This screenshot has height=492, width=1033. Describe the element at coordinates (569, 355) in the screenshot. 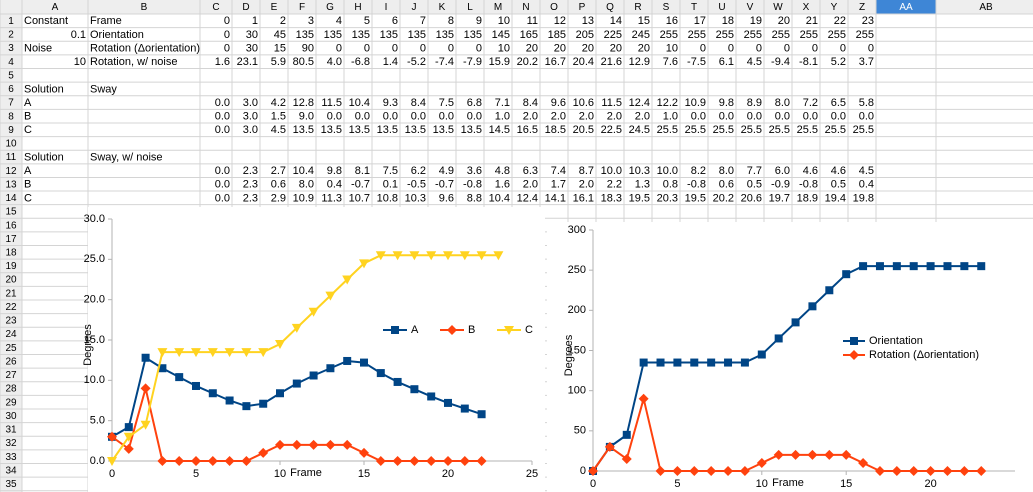

I see `y-axis-label: Degrees` at that location.